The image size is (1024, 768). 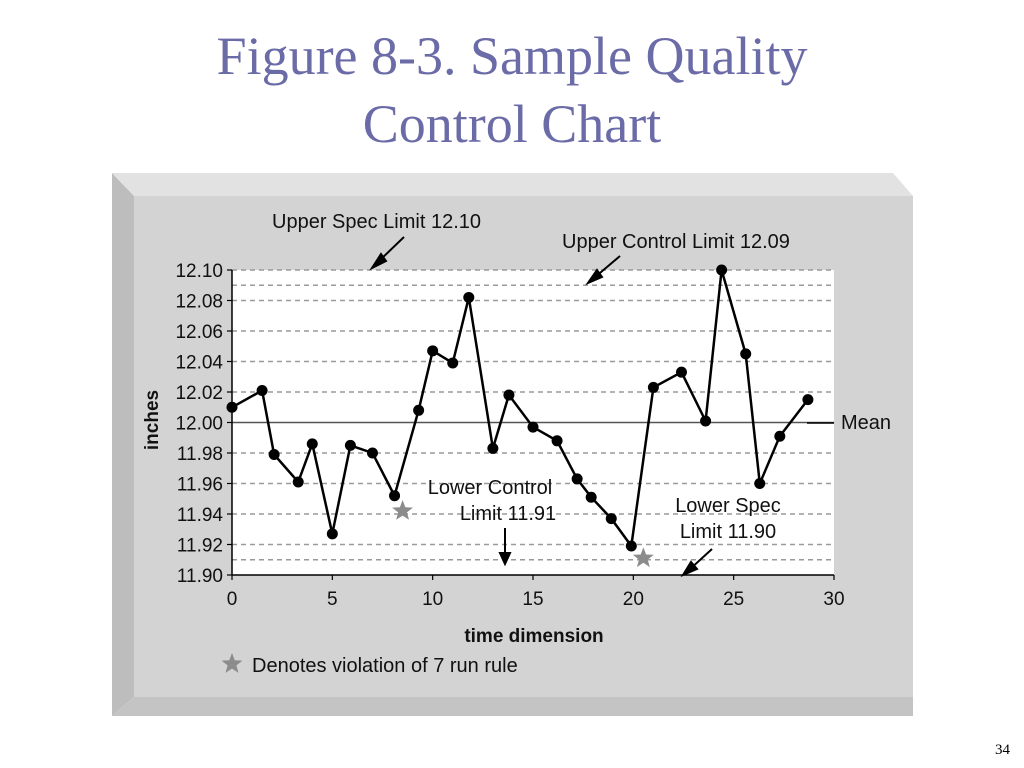 What do you see at coordinates (532, 599) in the screenshot?
I see `x-tick-label: 15` at bounding box center [532, 599].